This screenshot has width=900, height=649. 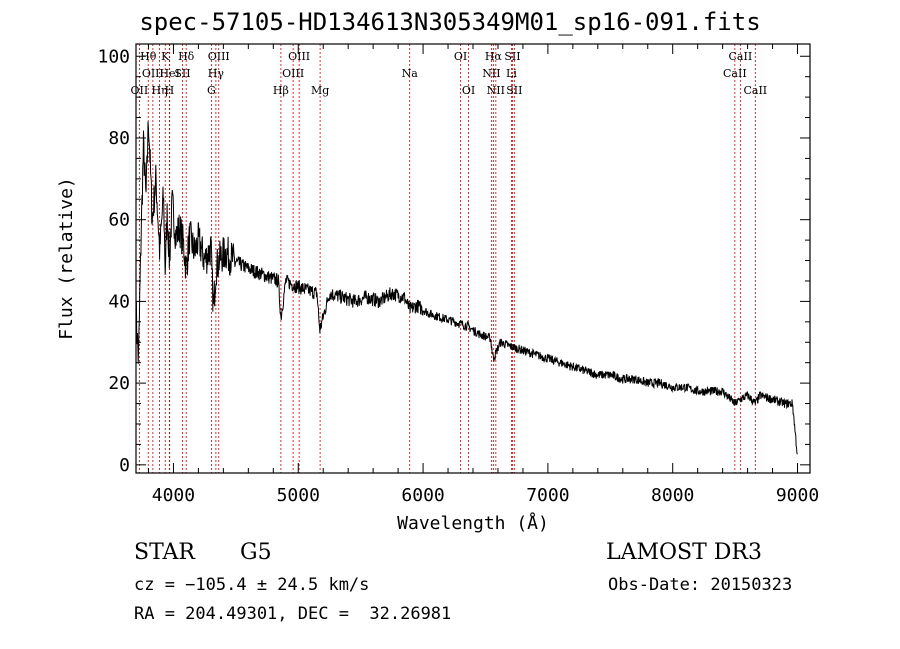 I want to click on line-label-0: OII, so click(x=140, y=90).